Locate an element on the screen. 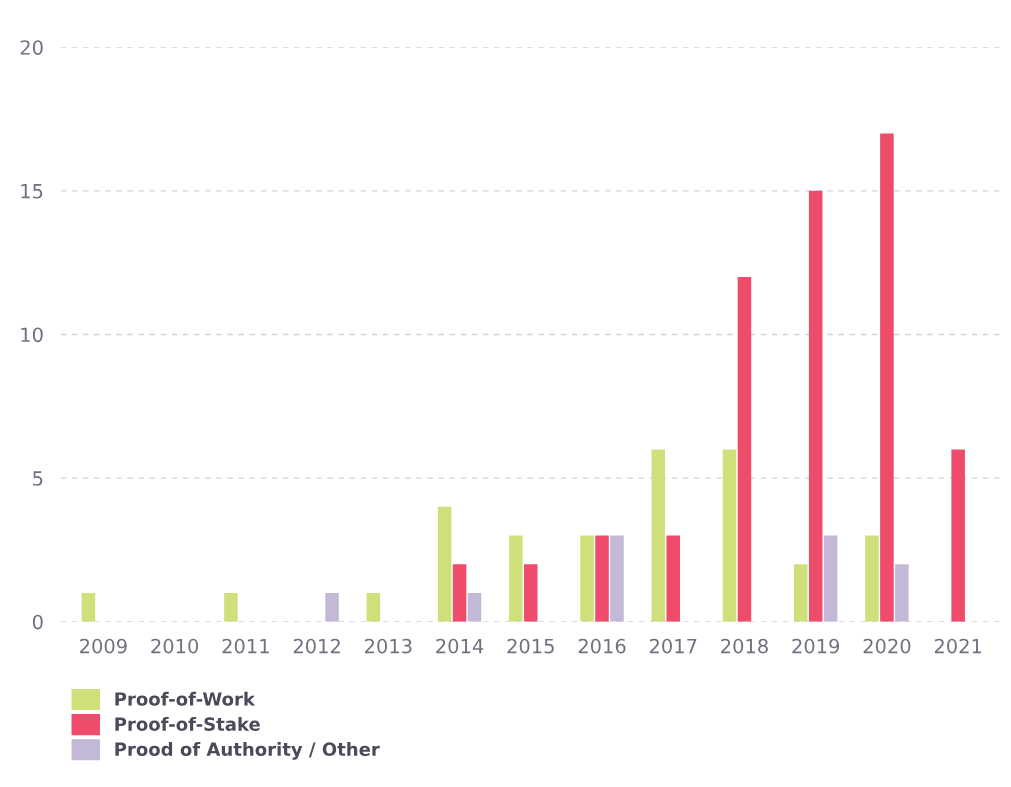  legend-label: Proof-of-Stake is located at coordinates (187, 723).